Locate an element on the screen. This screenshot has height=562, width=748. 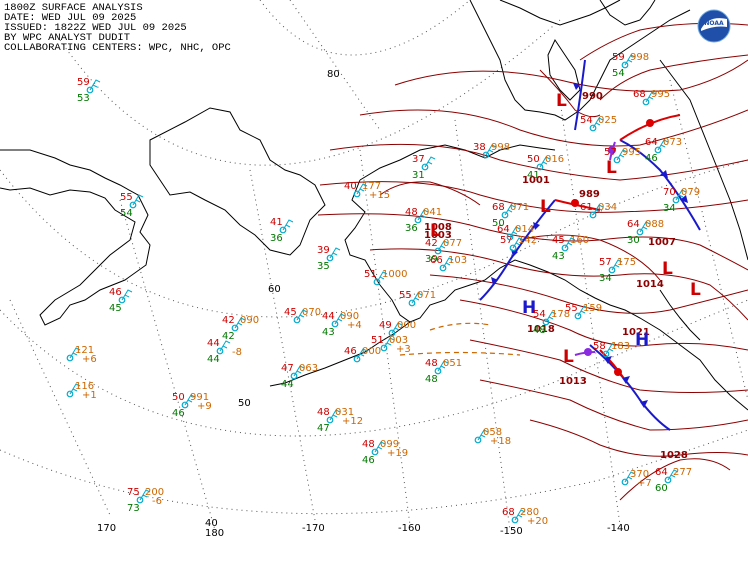
lon-label: -160 is located at coordinates (409, 528).